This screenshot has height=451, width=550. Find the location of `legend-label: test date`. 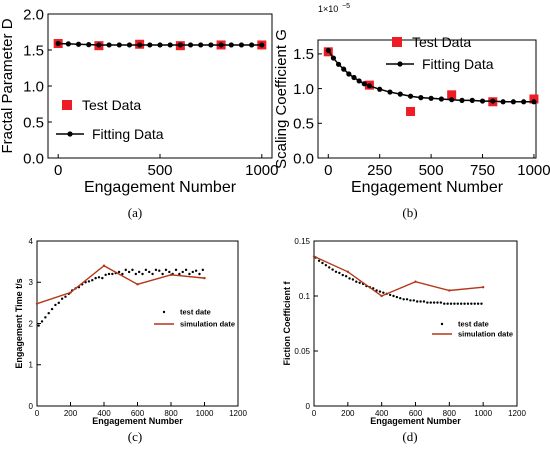

legend-label: test date is located at coordinates (195, 312).